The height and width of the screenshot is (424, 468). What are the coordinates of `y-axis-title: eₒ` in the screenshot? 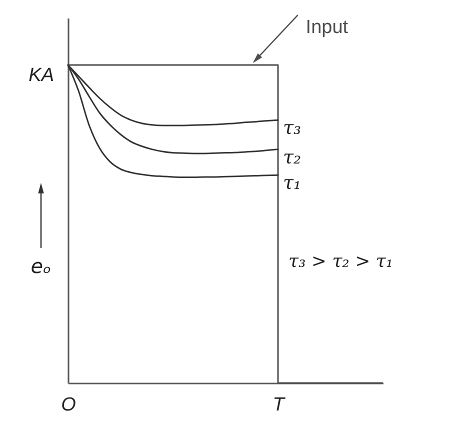 It's located at (41, 266).